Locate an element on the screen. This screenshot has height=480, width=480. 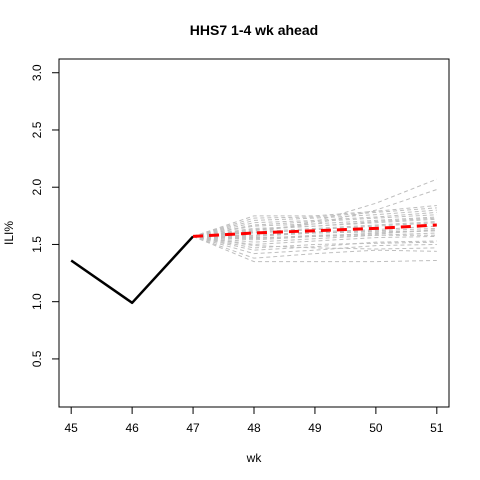
main-series is located at coordinates (253, 264).